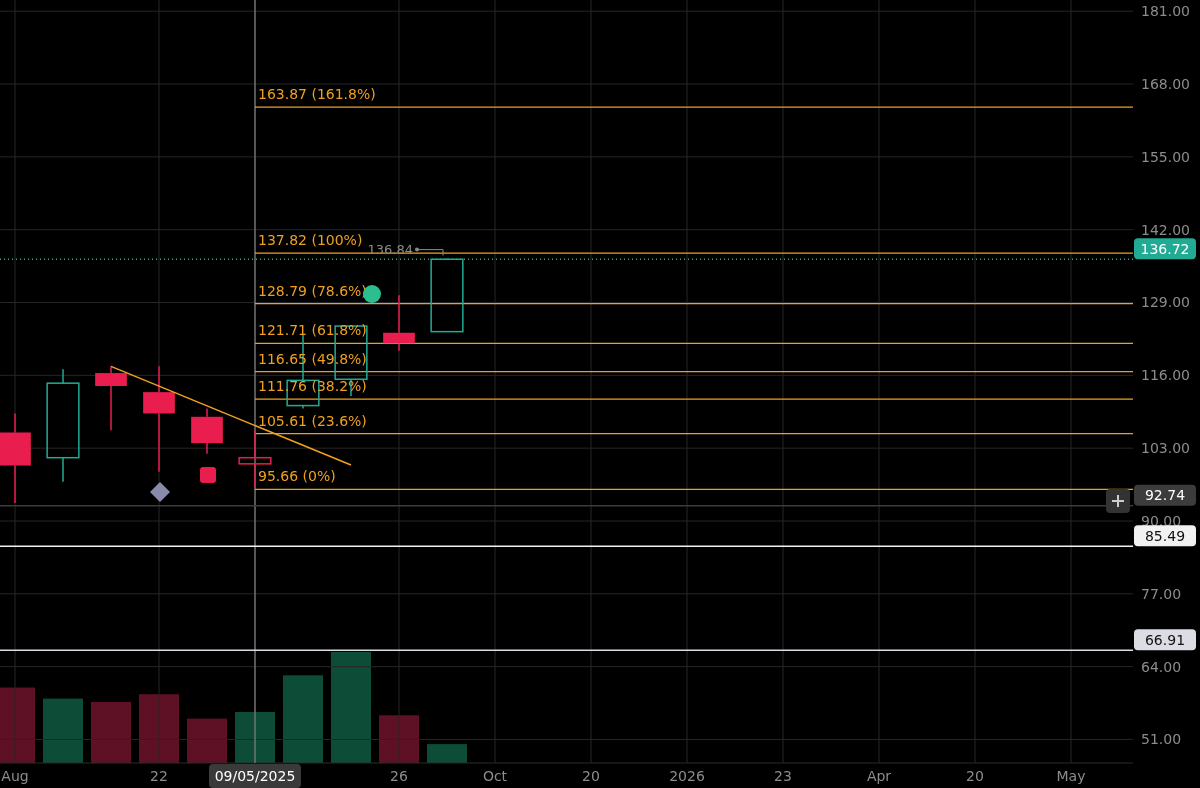 The image size is (1200, 788). What do you see at coordinates (1161, 593) in the screenshot?
I see `y-tick-label: 77.00` at bounding box center [1161, 593].